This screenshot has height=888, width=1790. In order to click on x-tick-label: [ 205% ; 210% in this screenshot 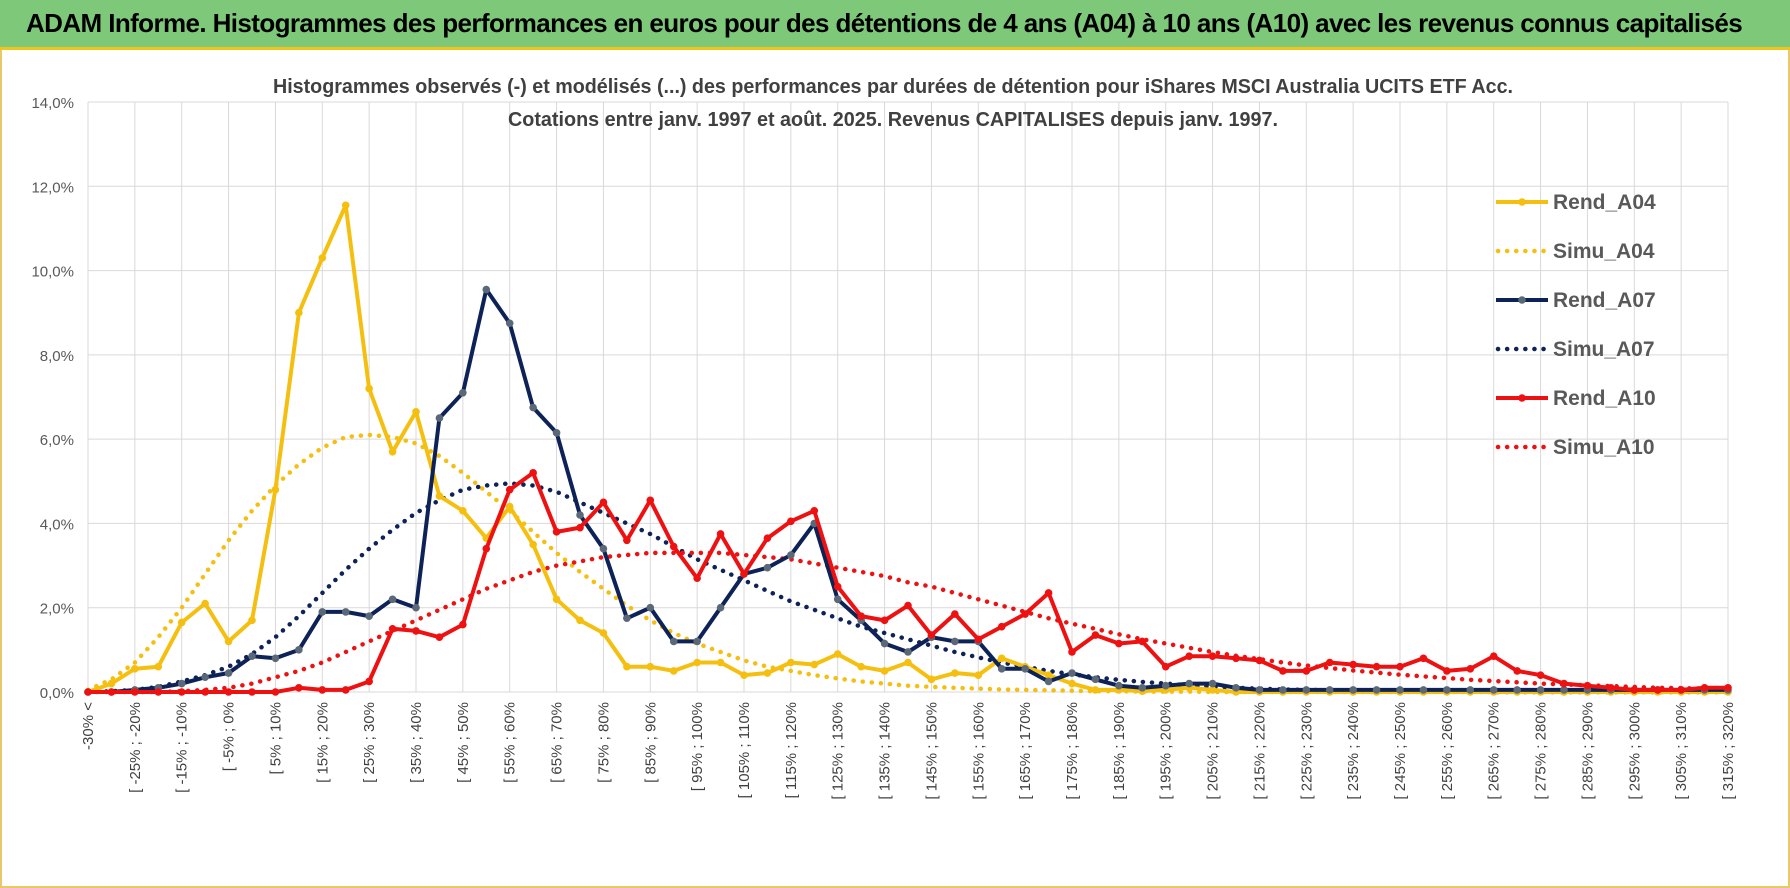, I will do `click(1213, 751)`.